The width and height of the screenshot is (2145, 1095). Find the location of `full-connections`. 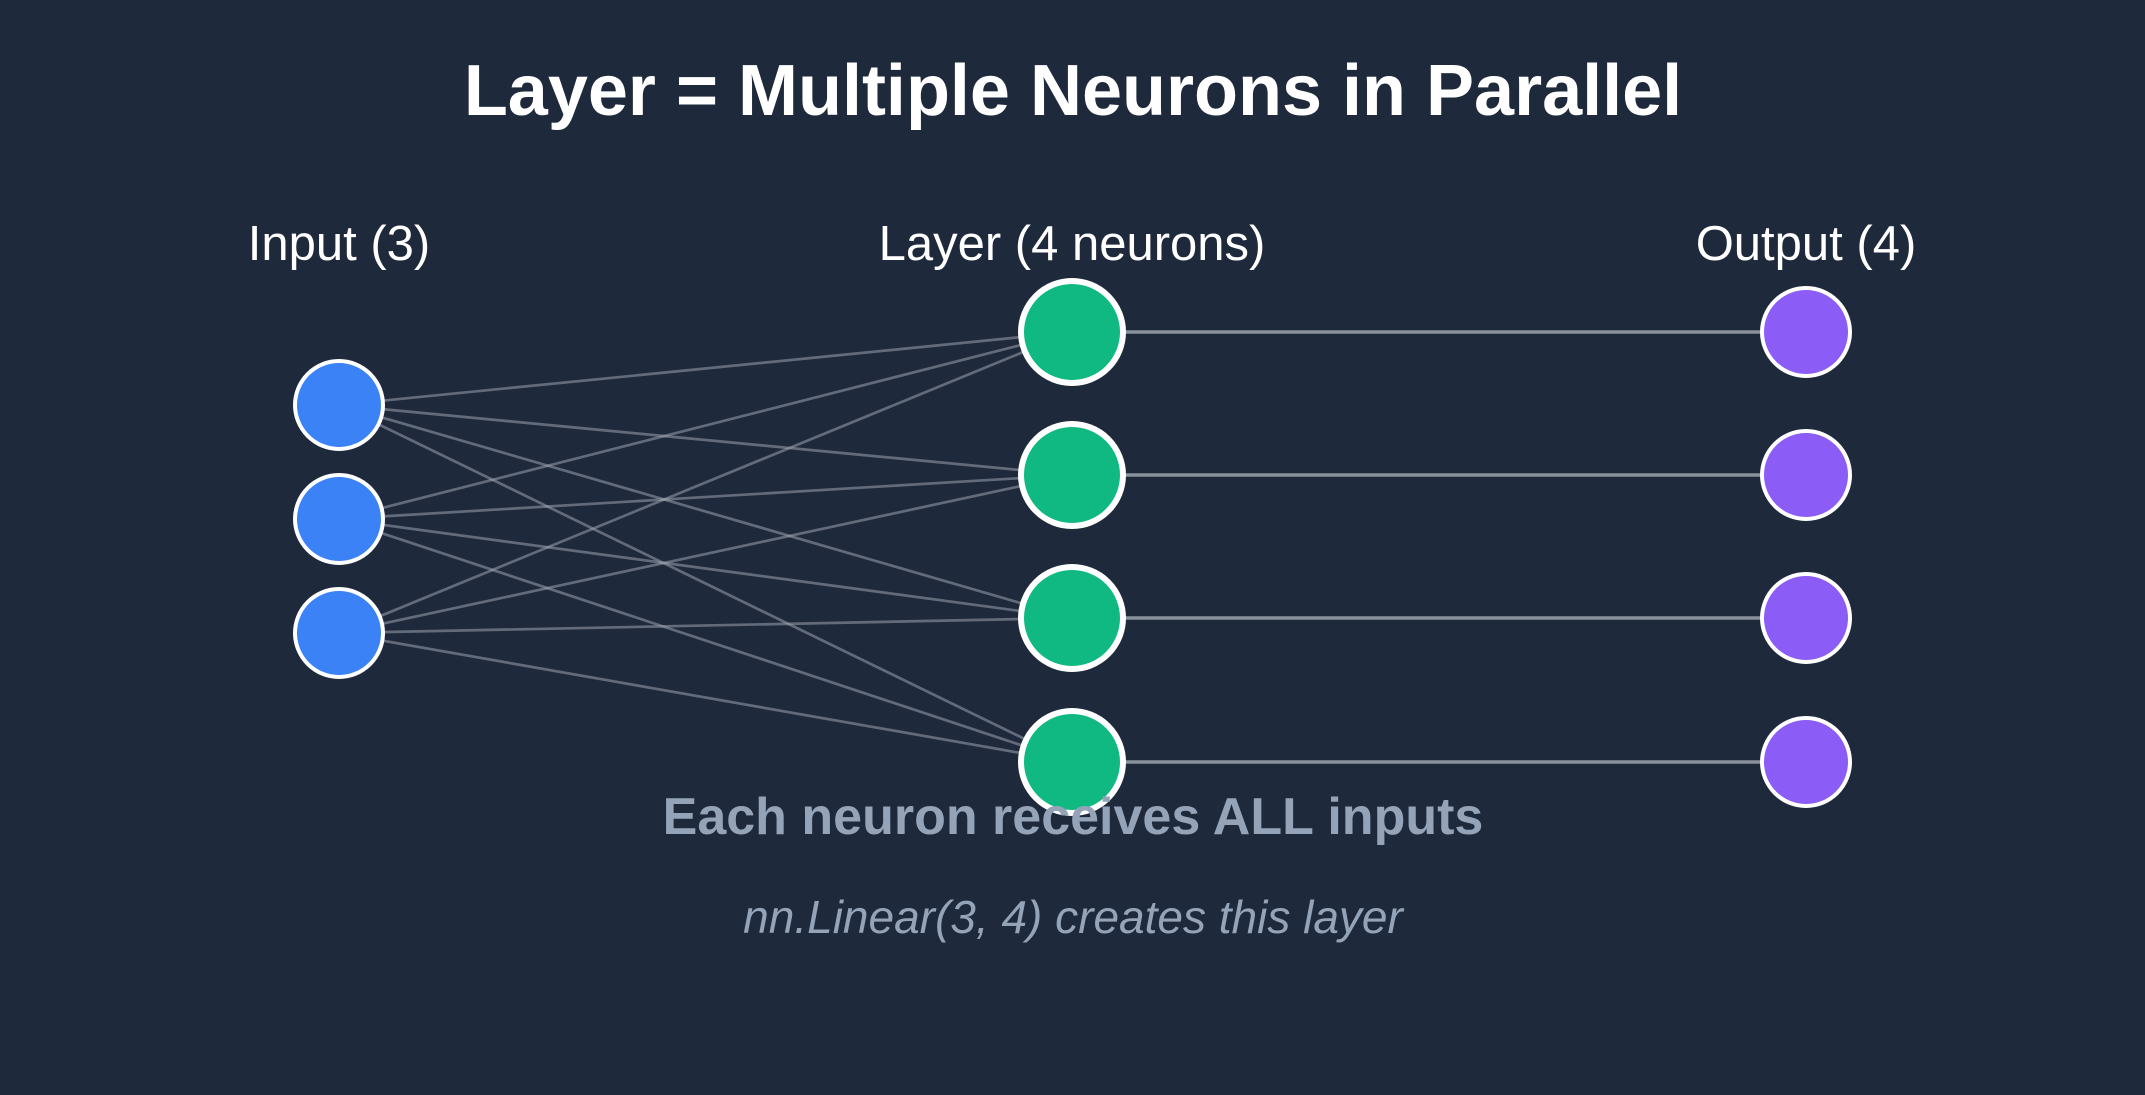

full-connections is located at coordinates (705, 547).